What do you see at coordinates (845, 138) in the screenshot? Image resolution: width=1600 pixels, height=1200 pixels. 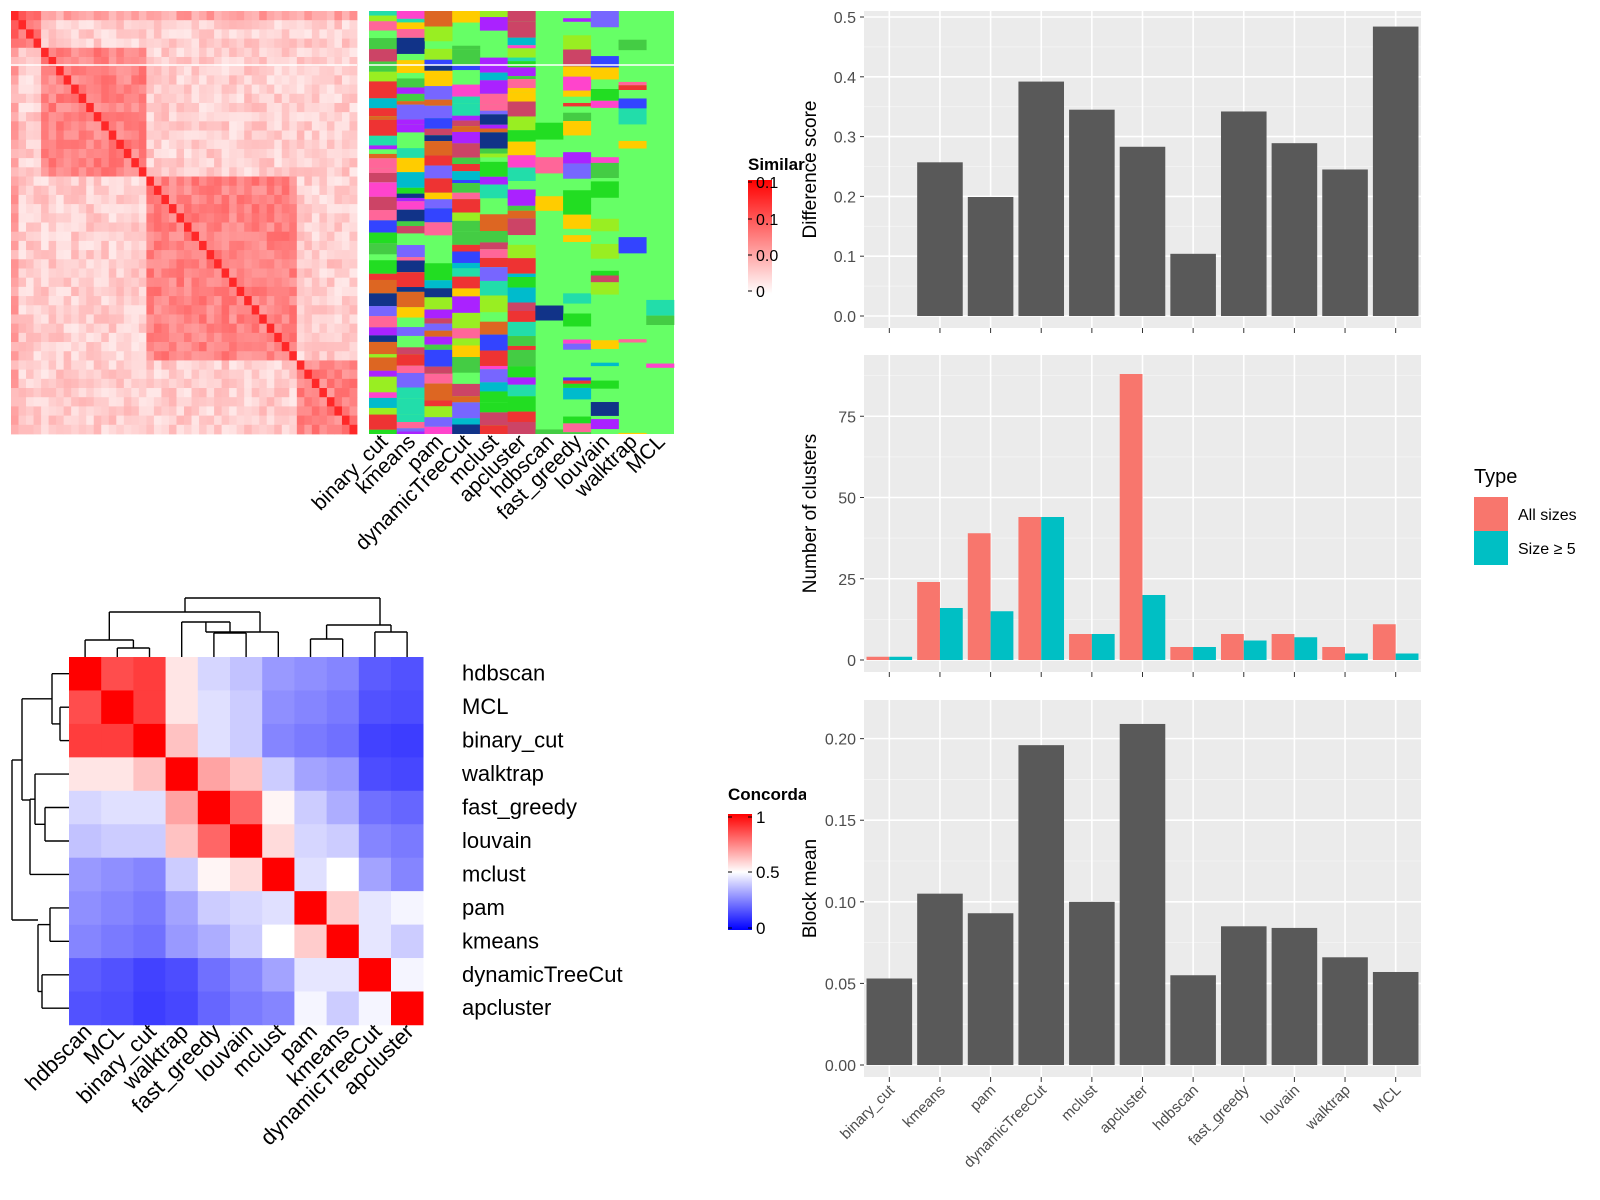 I see `y-tick-label: 0.3` at bounding box center [845, 138].